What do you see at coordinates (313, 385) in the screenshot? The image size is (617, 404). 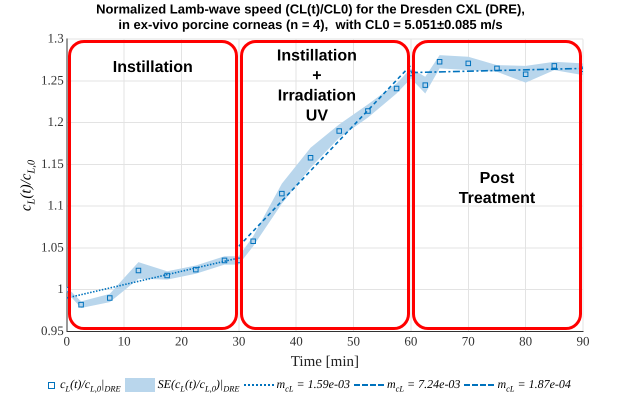 I see `legend-label: m$_{cL}$ = 1.59e-03` at bounding box center [313, 385].